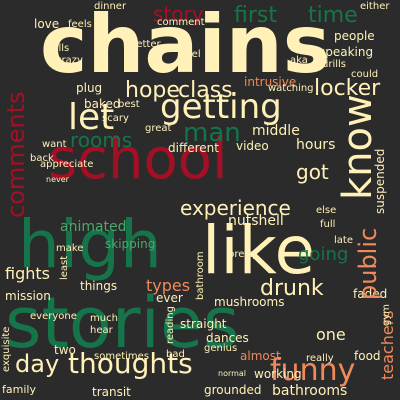 The height and width of the screenshot is (400, 400). I want to click on word-comment: comment, so click(181, 22).